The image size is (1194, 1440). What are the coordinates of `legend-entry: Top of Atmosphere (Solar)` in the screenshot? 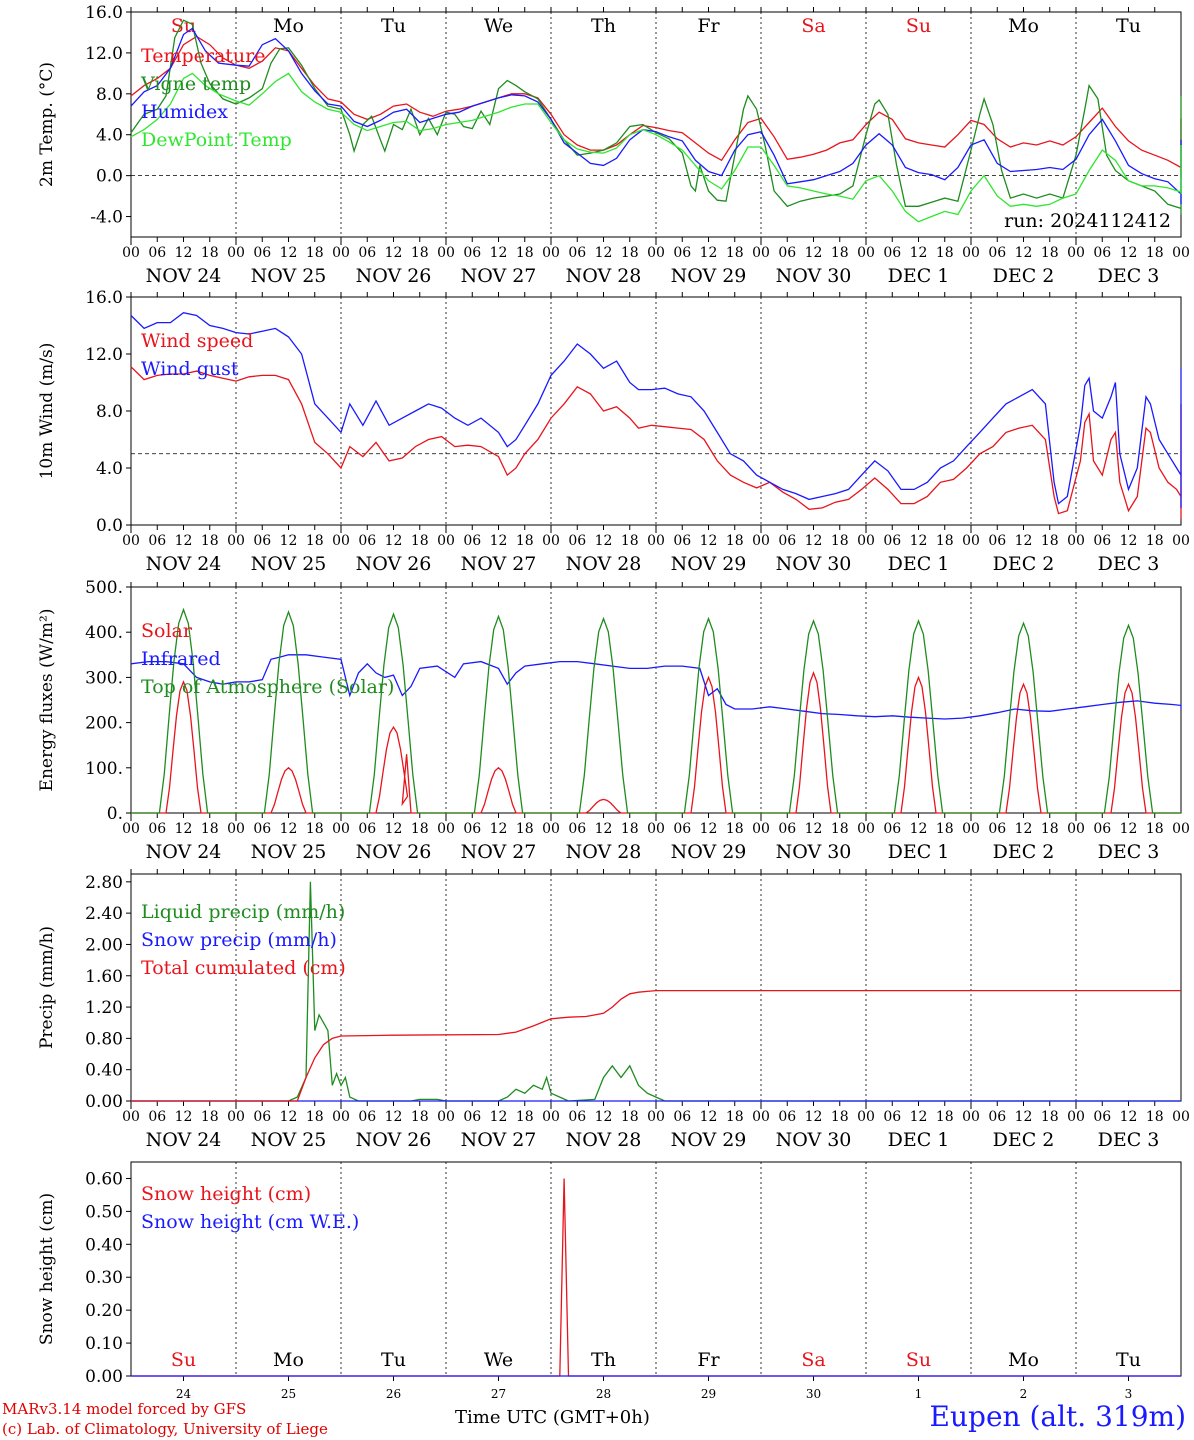 It's located at (267, 687).